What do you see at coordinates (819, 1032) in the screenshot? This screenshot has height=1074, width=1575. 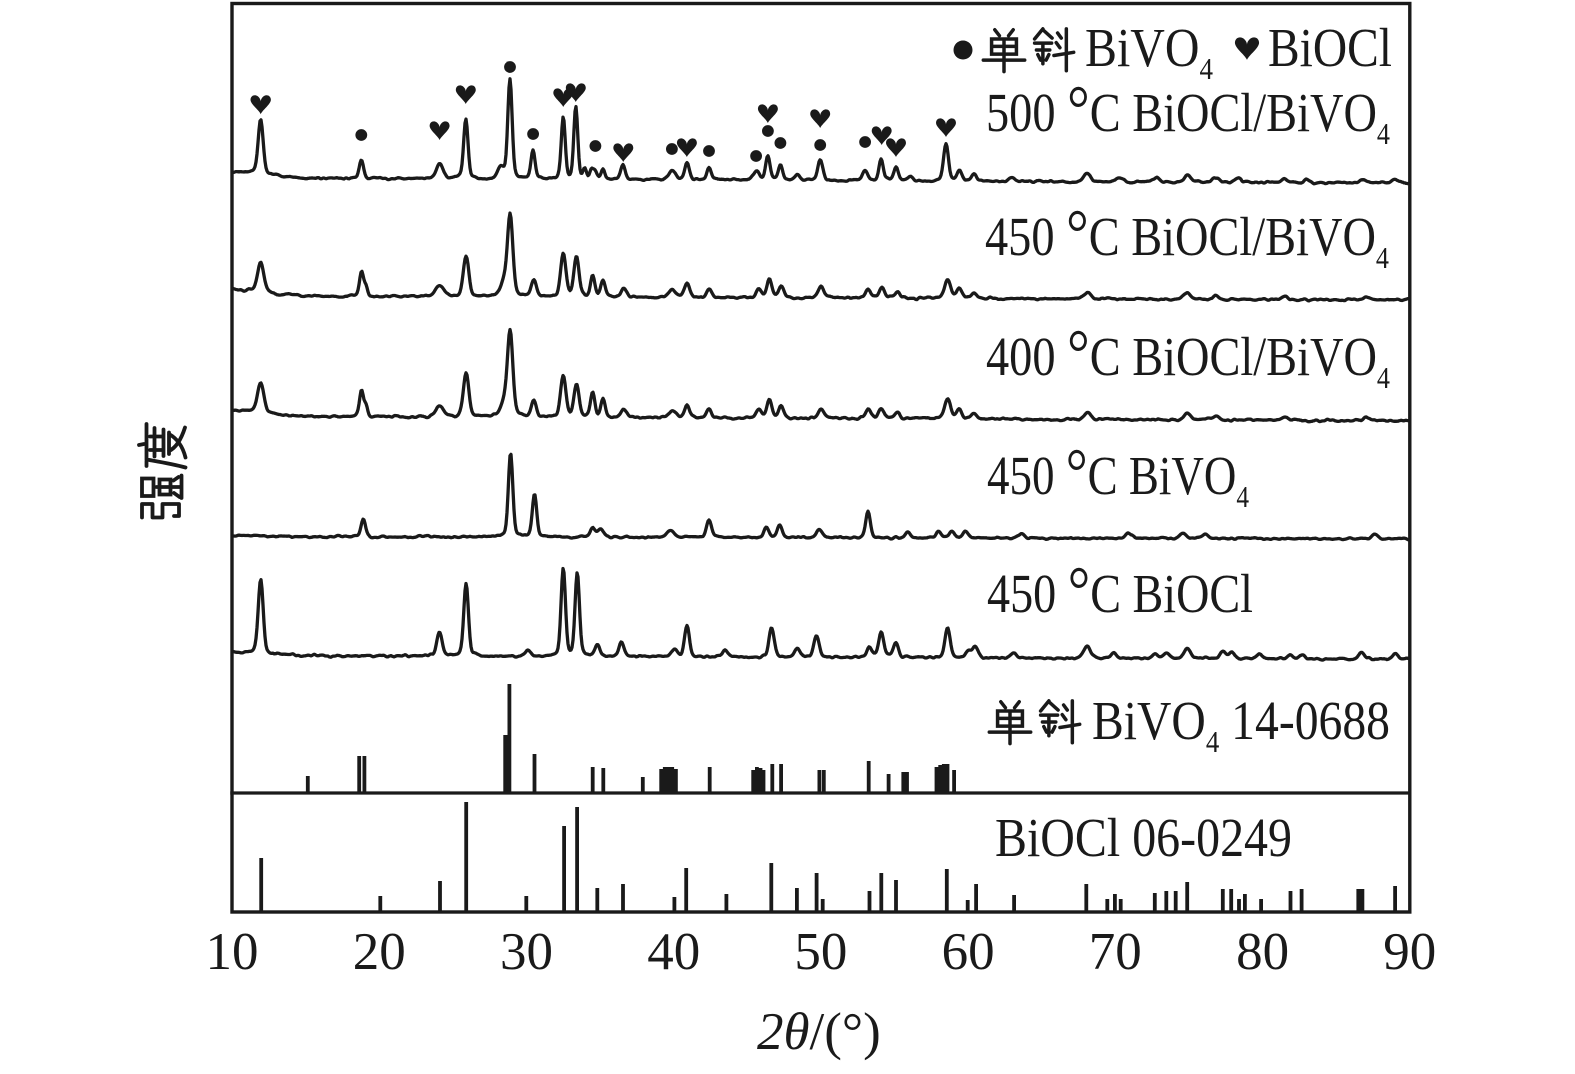 I see `svg-text: 2θ/(°)` at bounding box center [819, 1032].